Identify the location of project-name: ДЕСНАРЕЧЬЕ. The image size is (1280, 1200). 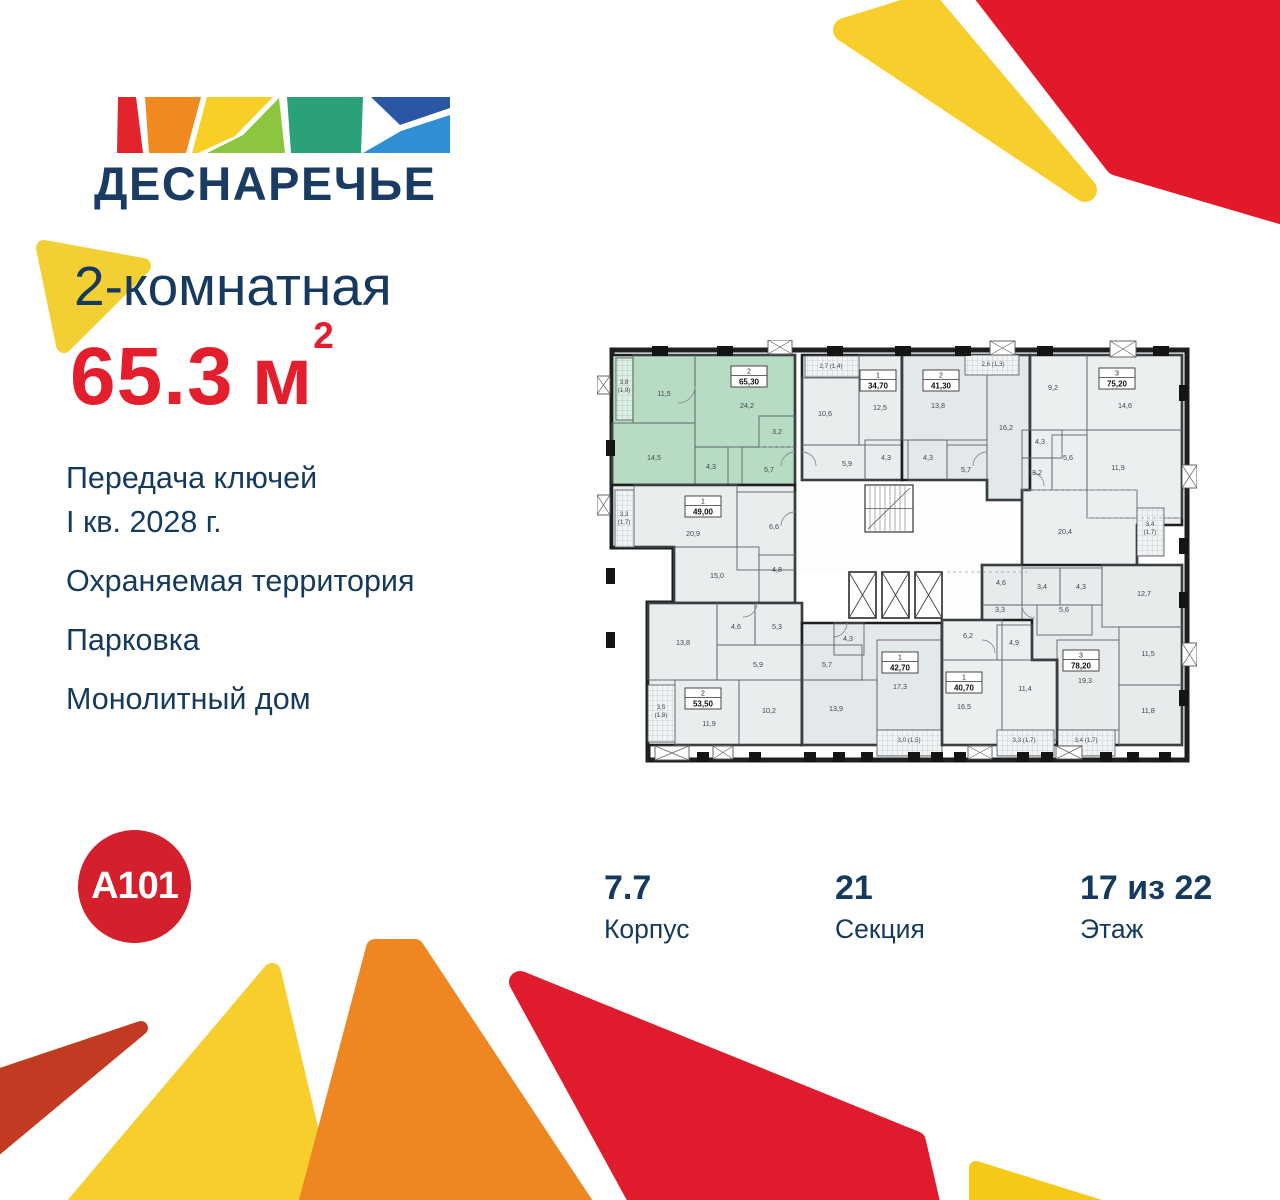
(265, 183).